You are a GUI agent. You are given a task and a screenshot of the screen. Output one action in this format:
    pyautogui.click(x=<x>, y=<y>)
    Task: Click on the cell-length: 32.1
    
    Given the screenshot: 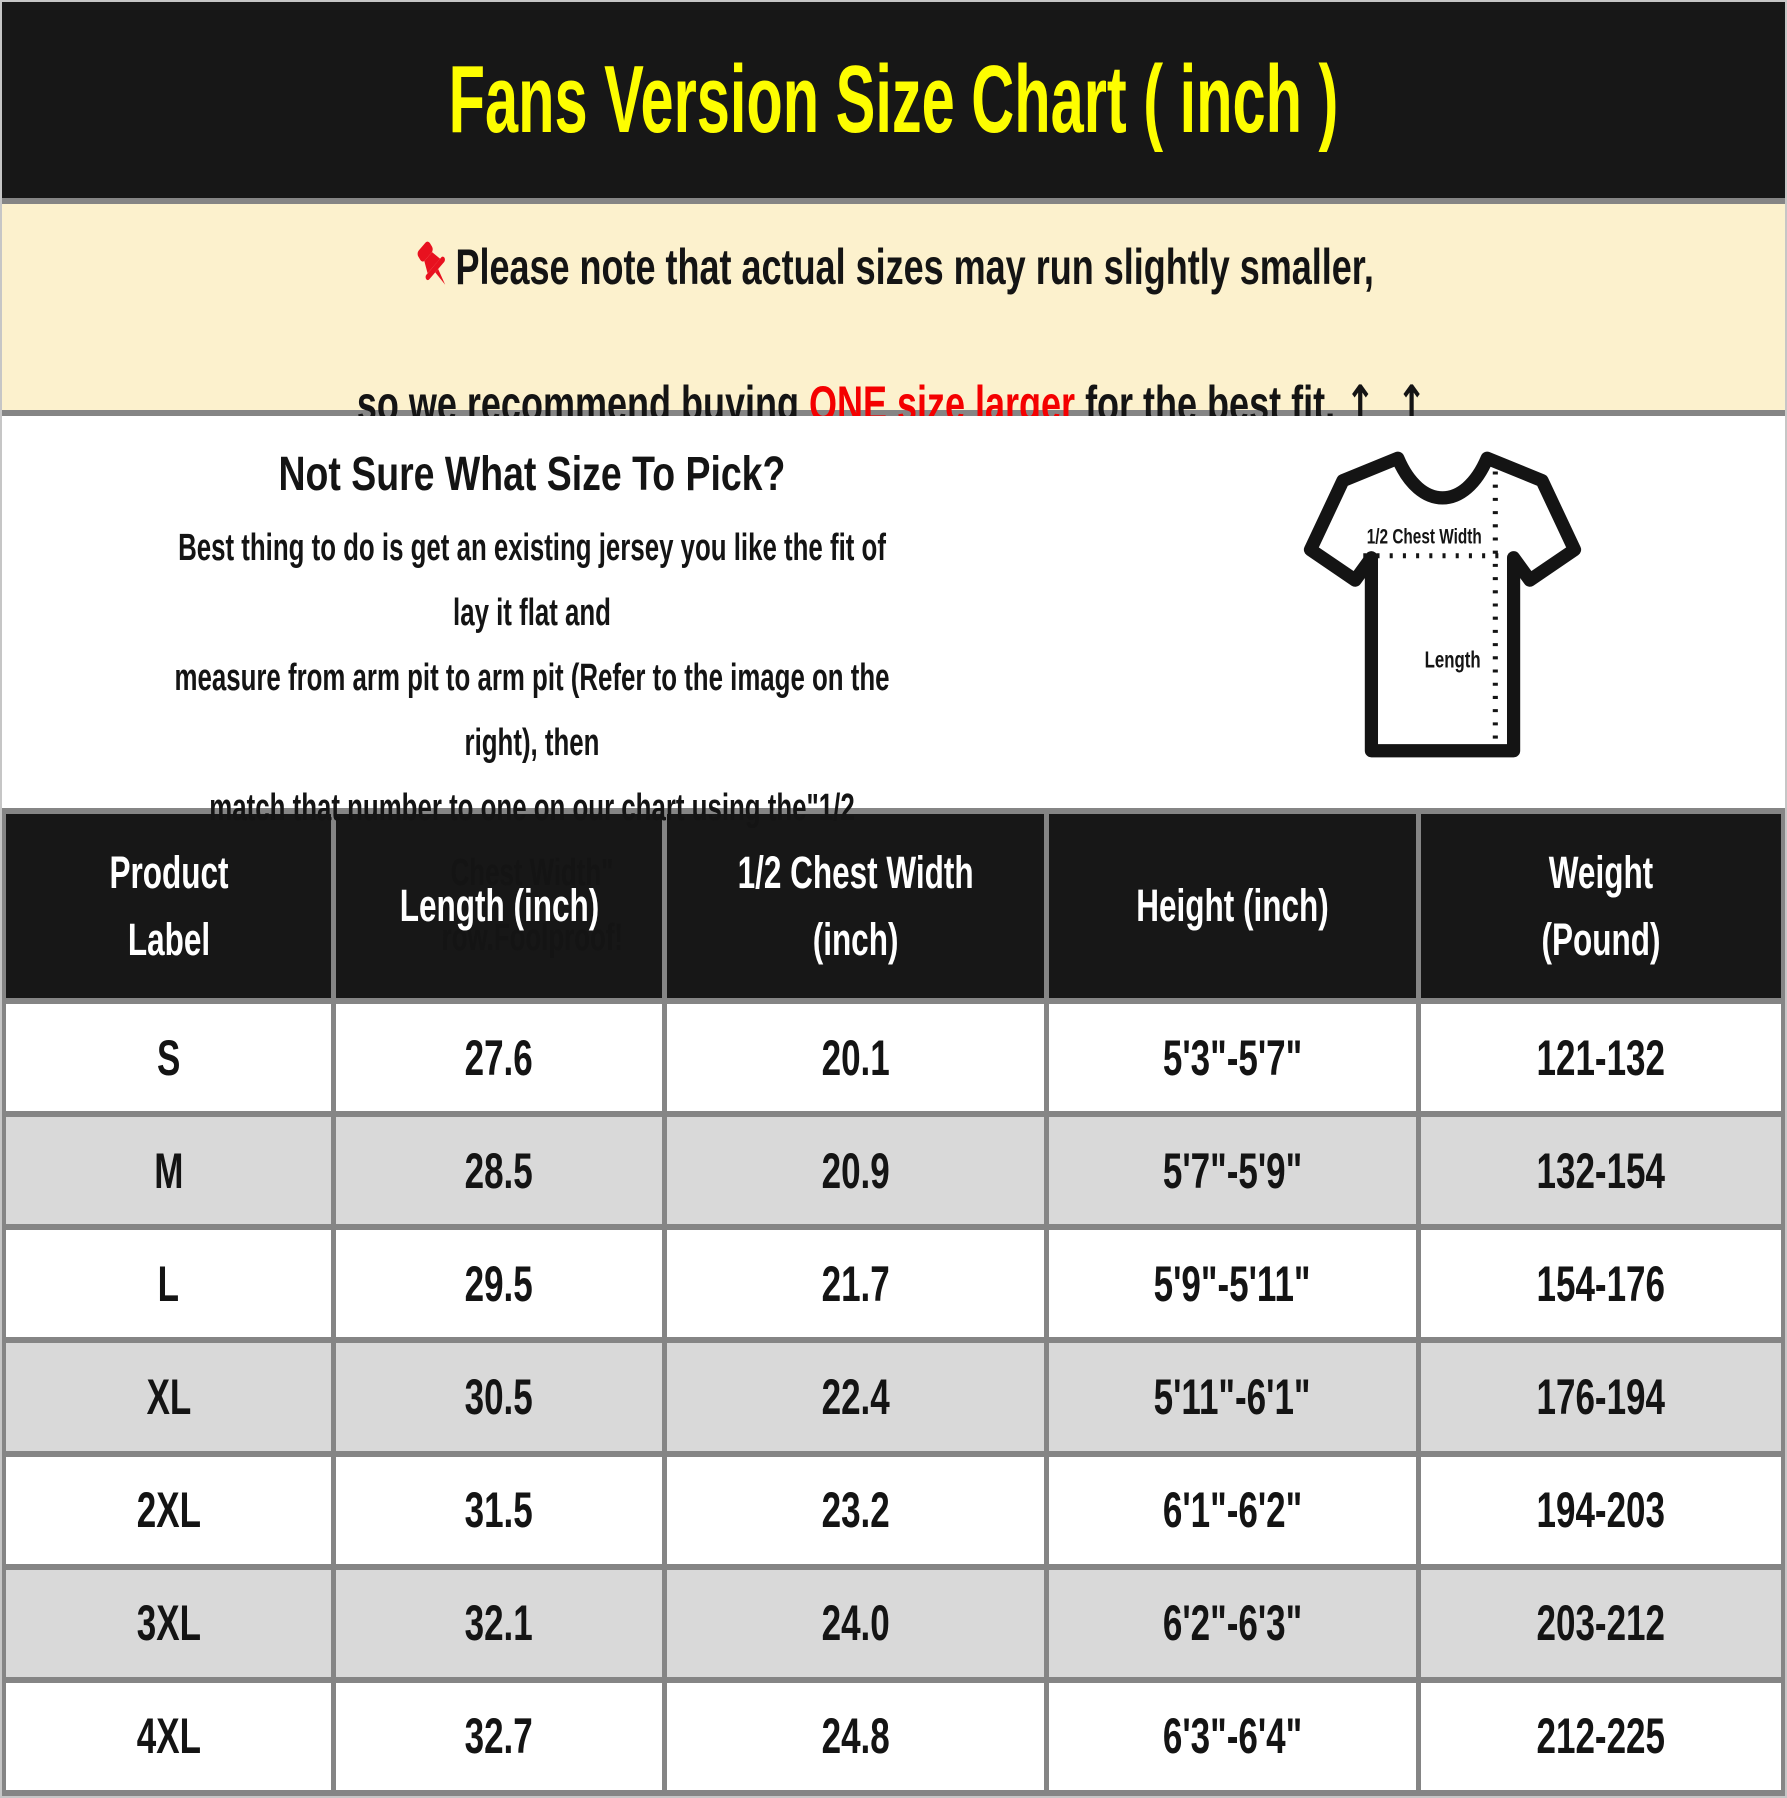 What is the action you would take?
    pyautogui.click(x=499, y=1623)
    